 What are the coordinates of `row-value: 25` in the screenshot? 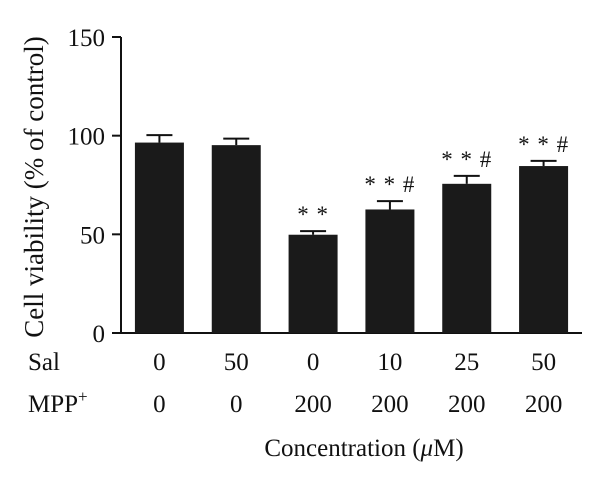 It's located at (466, 362).